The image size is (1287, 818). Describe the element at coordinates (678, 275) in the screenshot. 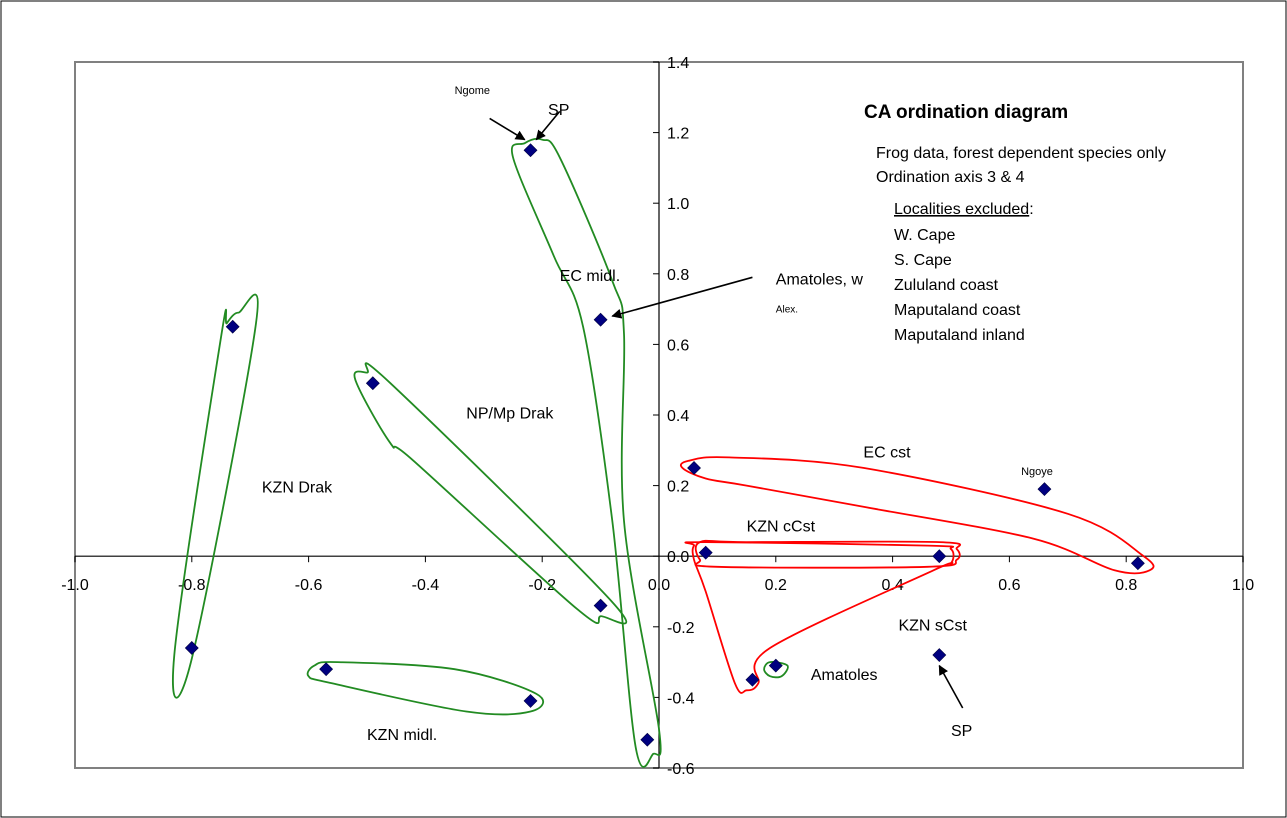

I see `y-tick-label: 0.8` at that location.